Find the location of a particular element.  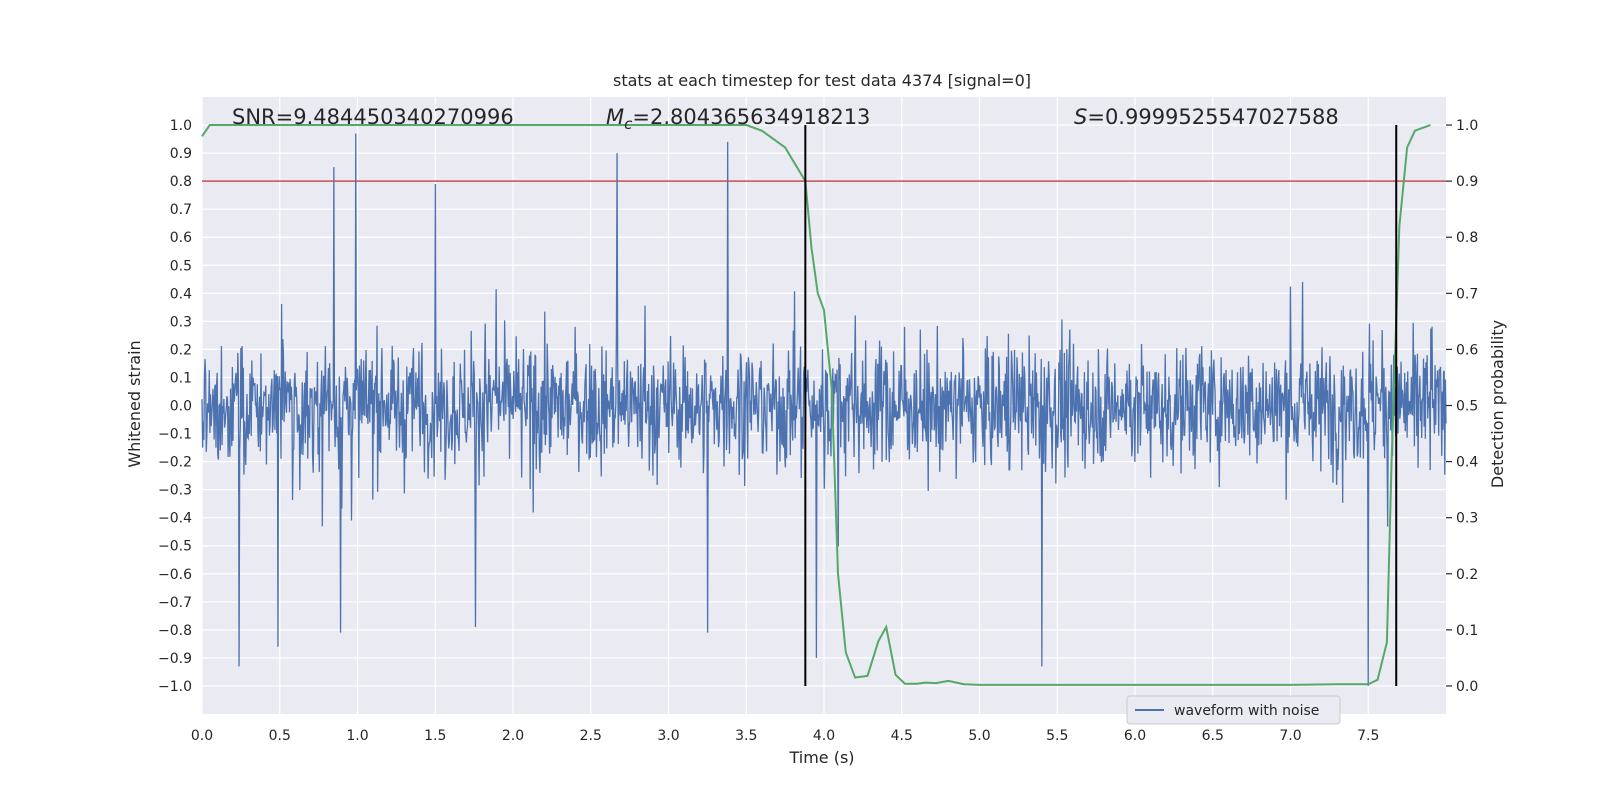

legend: waveform with noise is located at coordinates (1233, 710).